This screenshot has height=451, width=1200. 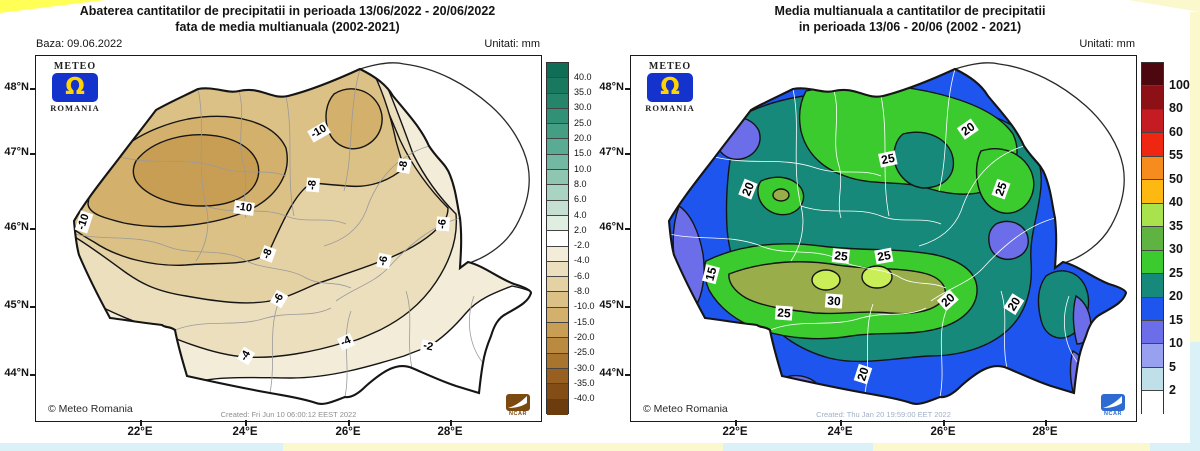 What do you see at coordinates (1176, 319) in the screenshot?
I see `colorbar-tick-label: 15` at bounding box center [1176, 319].